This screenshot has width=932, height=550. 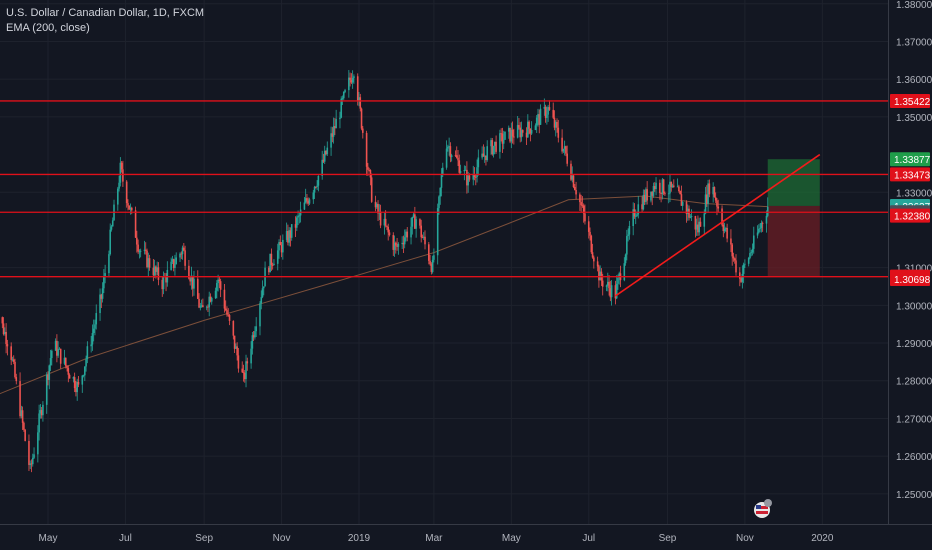 I want to click on profit-zone, so click(x=793, y=182).